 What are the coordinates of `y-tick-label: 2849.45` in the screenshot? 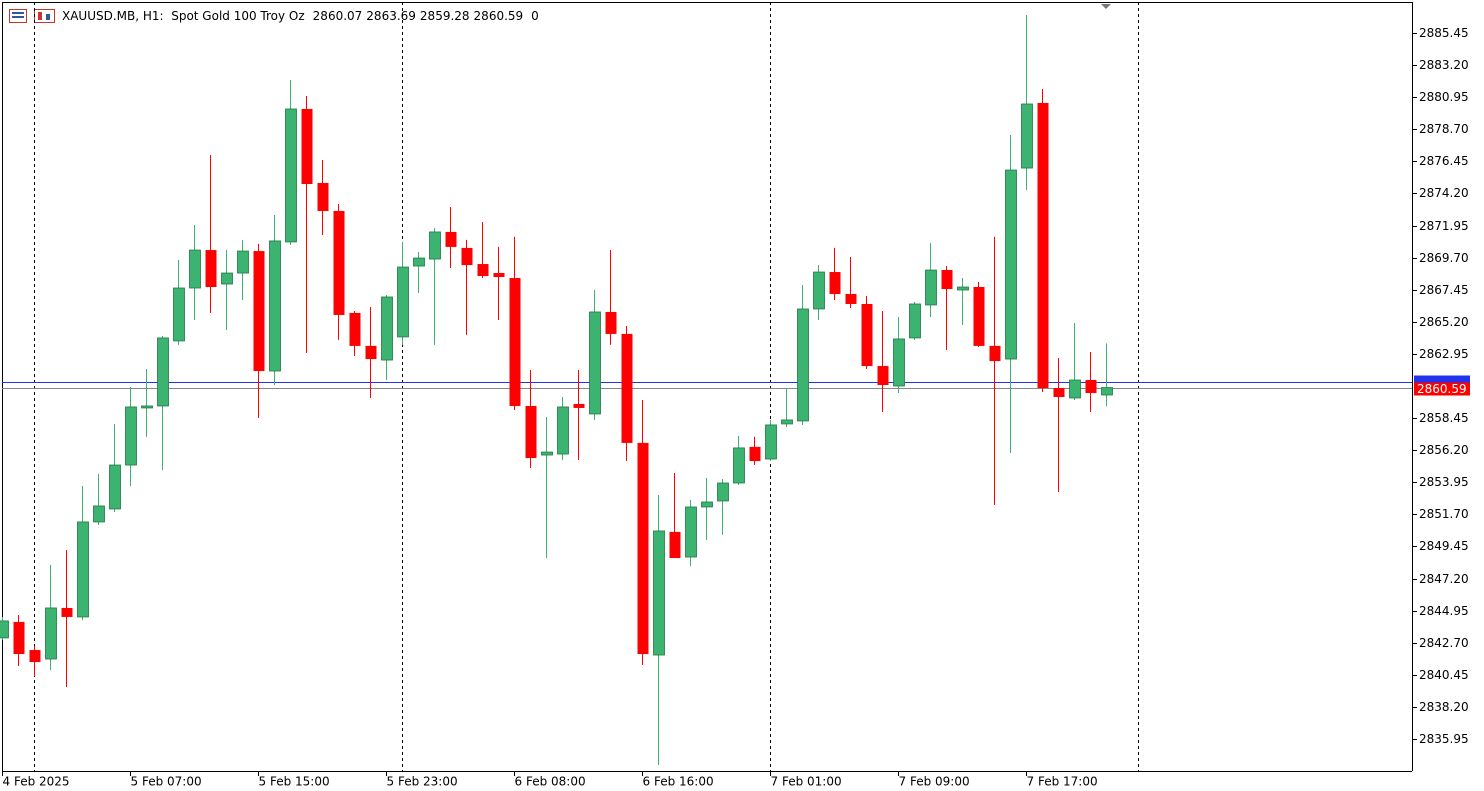 It's located at (1444, 546).